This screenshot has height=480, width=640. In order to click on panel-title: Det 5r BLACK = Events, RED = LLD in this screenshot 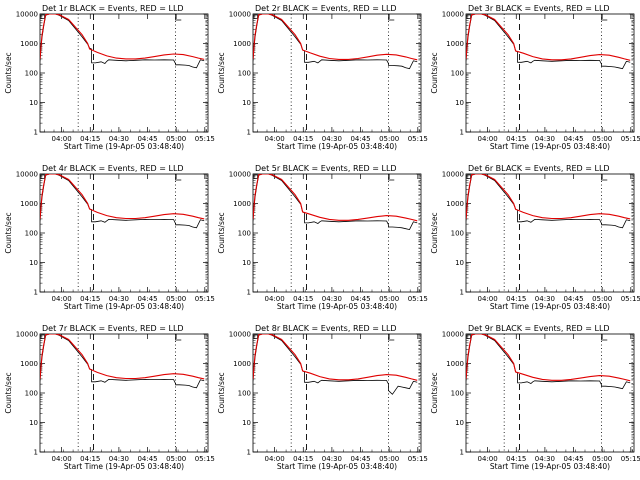, I will do `click(326, 168)`.